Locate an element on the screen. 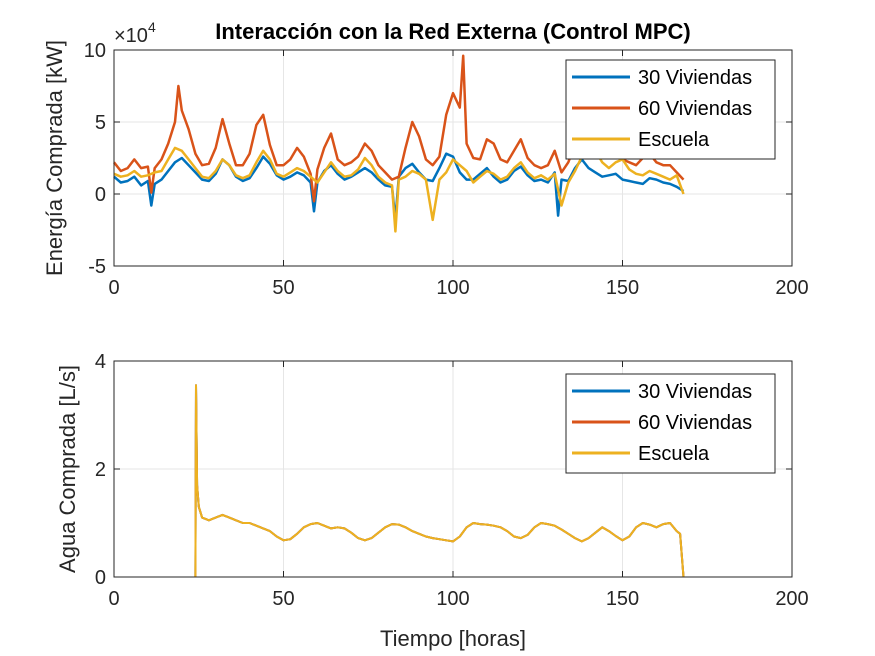 This screenshot has height=656, width=875. energy-legend-label-3: Escuela is located at coordinates (674, 140).